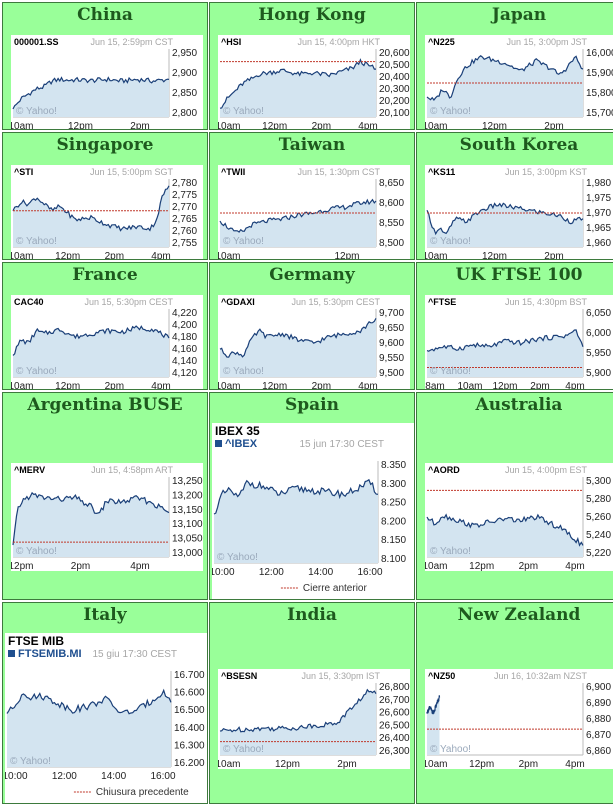 Image resolution: width=613 pixels, height=808 pixels. What do you see at coordinates (189, 728) in the screenshot?
I see `y-tick-label: 16.400` at bounding box center [189, 728].